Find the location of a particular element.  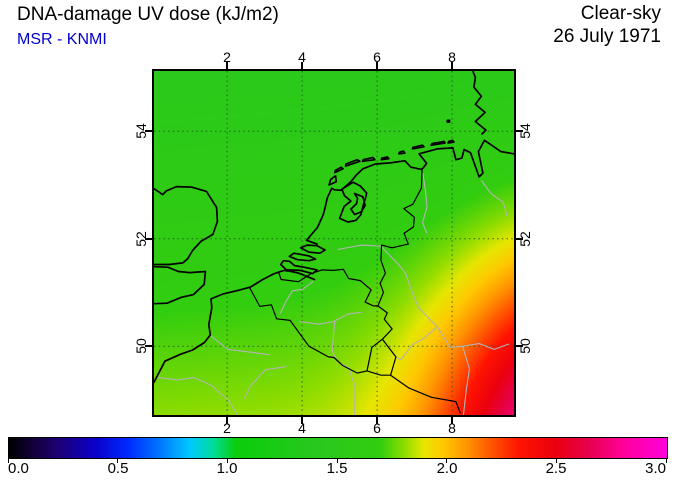

page-title: DNA-damage UV dose (kJ/m2) is located at coordinates (148, 14).